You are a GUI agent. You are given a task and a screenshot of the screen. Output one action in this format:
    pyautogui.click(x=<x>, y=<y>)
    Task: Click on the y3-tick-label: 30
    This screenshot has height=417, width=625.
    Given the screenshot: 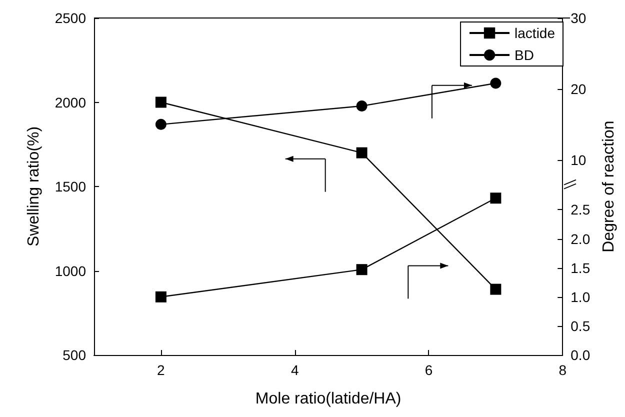 What is the action you would take?
    pyautogui.click(x=578, y=18)
    